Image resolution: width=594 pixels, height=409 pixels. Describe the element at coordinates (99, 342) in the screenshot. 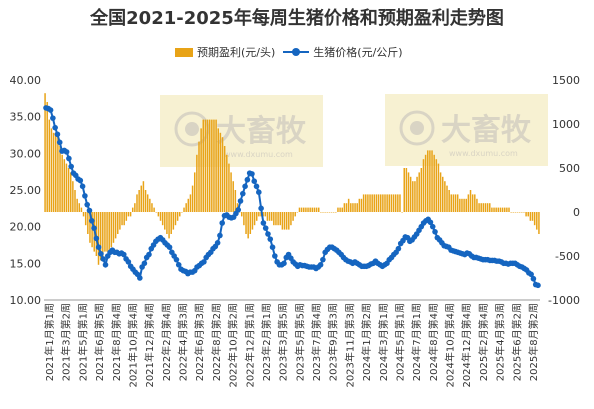

I see `x-tick-label: 2021年6月第5周` at that location.